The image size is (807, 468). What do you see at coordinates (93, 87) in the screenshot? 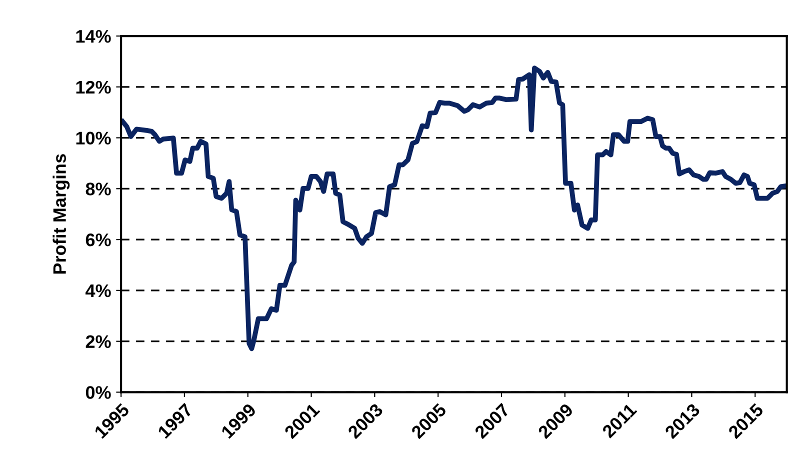
I see `y-tick-label: 12%` at bounding box center [93, 87].